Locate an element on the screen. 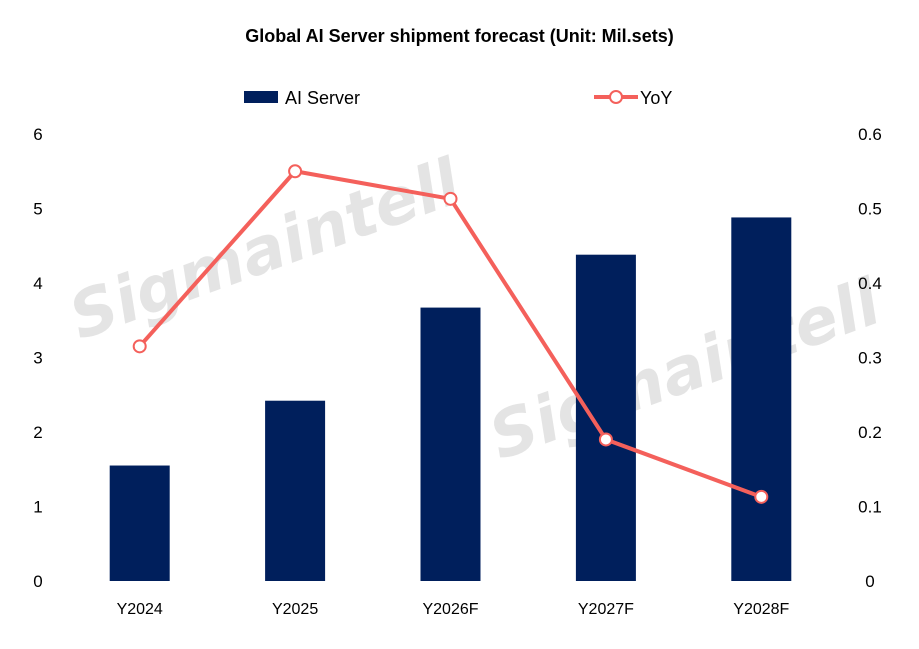  x-tick-label: Y2026F is located at coordinates (450, 609).